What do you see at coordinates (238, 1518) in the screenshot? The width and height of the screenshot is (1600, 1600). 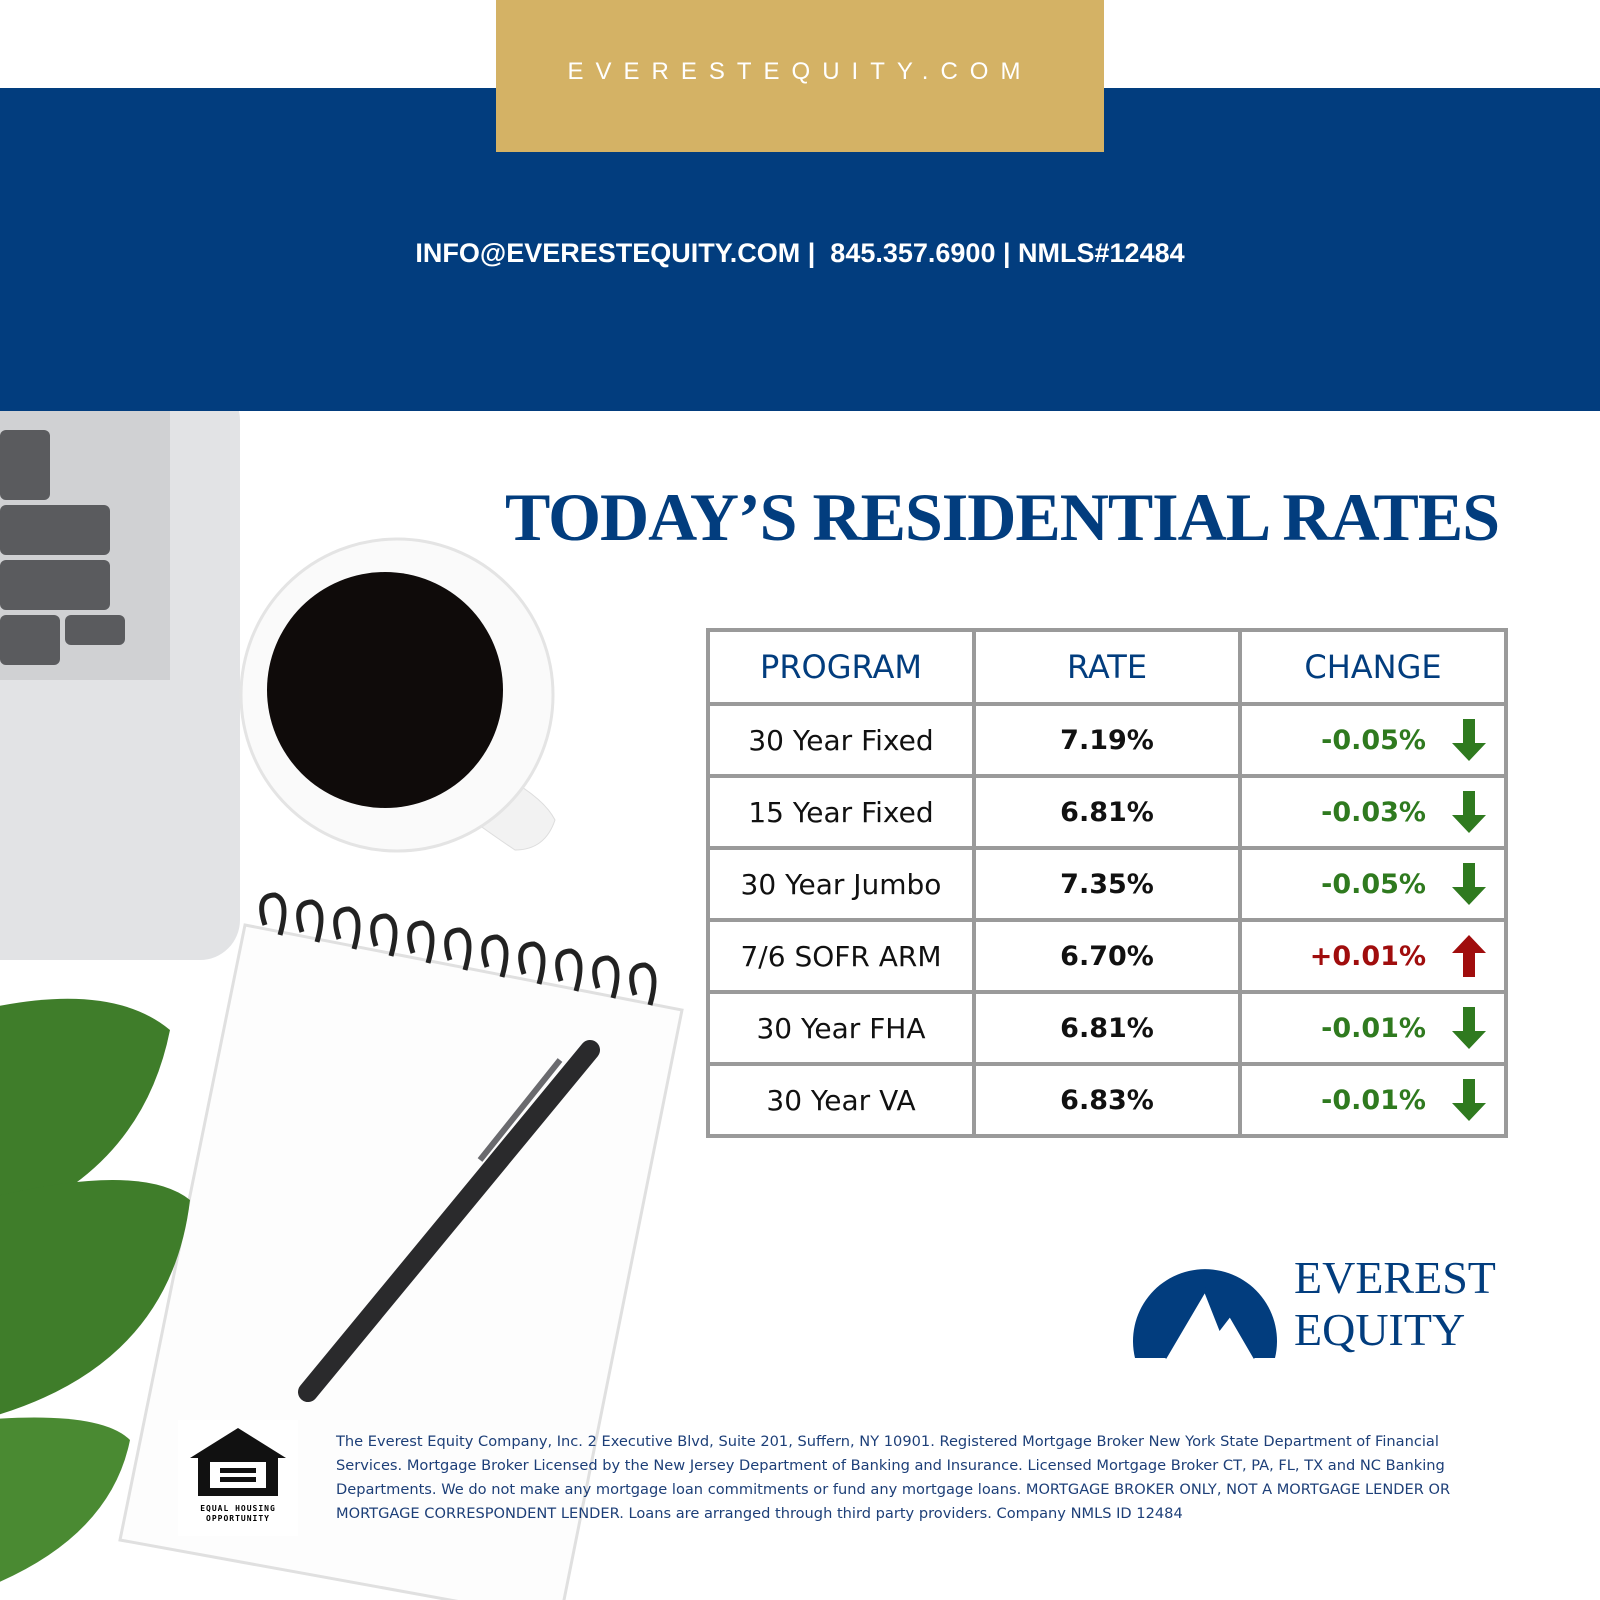 I see `eho-line: OPPORTUNITY` at bounding box center [238, 1518].